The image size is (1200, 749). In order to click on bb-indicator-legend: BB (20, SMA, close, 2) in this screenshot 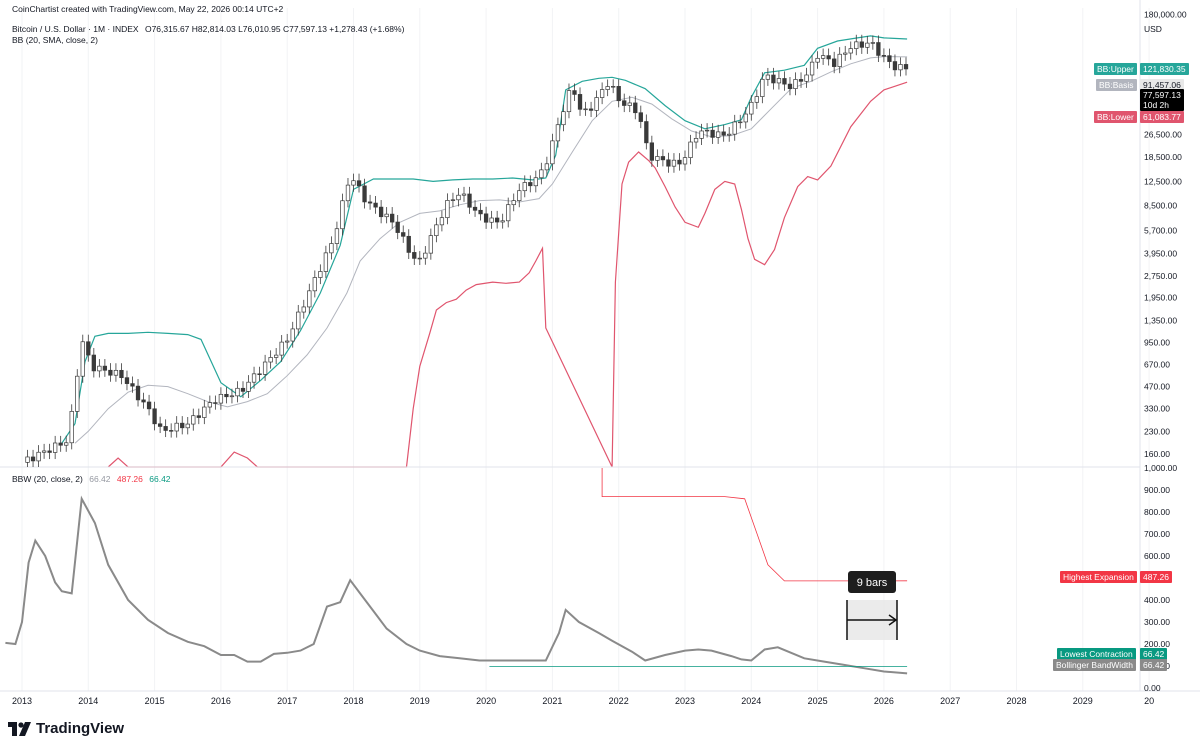, I will do `click(55, 40)`.